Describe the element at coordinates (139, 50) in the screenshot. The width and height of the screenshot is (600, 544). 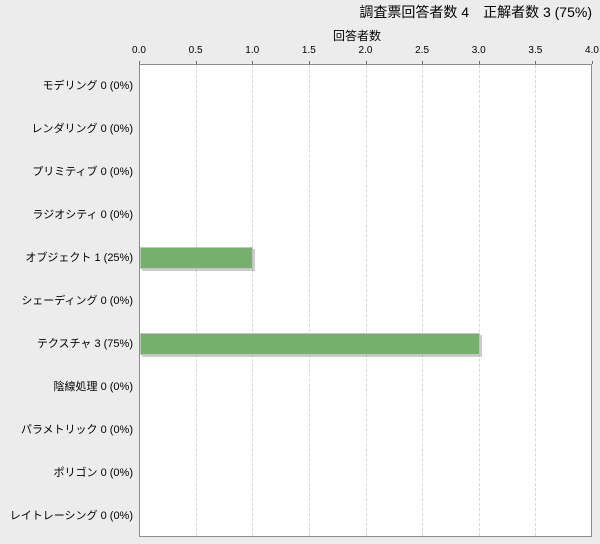
I see `x-tick-label-0: 0.0` at that location.